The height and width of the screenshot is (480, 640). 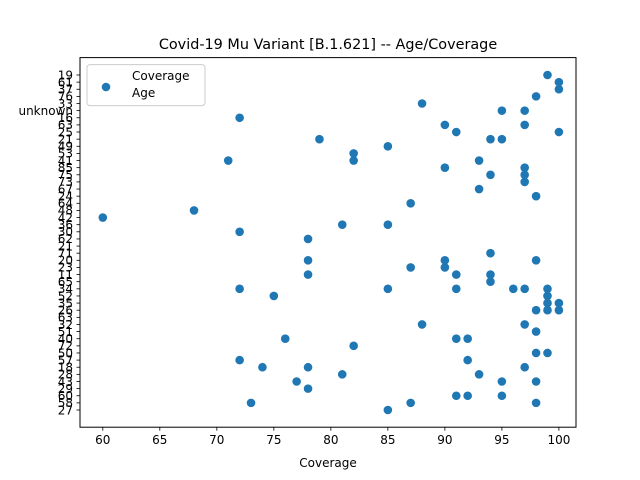 I want to click on x-axis: 60 65 70 75 80 85 90 95 100, so click(x=332, y=437).